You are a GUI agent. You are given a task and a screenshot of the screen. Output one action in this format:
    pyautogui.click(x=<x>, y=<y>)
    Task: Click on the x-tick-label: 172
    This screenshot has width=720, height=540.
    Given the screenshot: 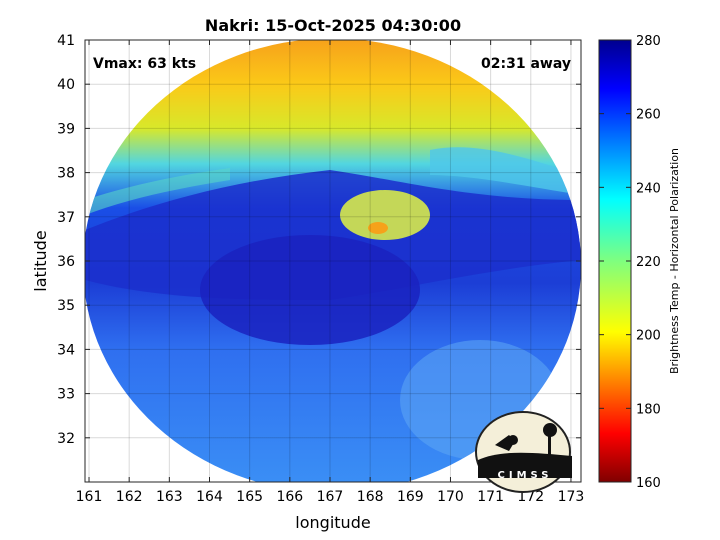 What is the action you would take?
    pyautogui.click(x=530, y=497)
    